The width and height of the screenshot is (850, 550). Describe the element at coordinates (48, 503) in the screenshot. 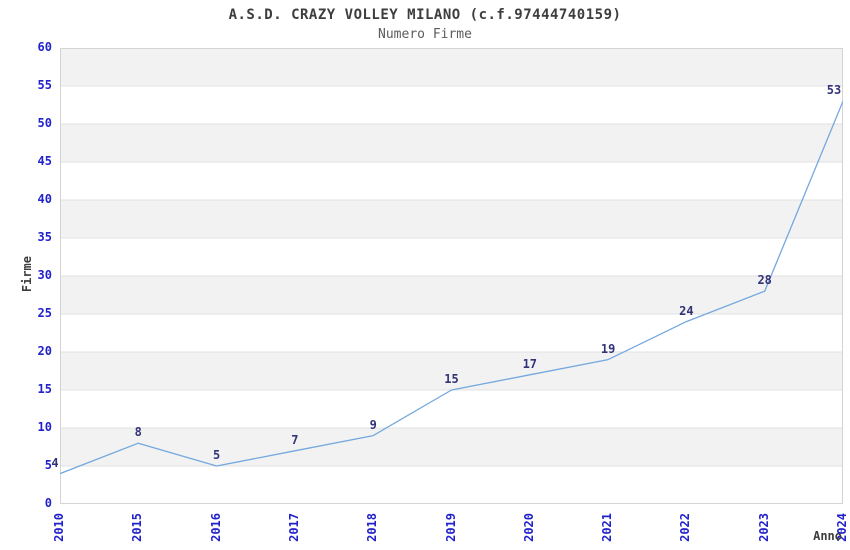

I see `y-tick-label: 0` at that location.